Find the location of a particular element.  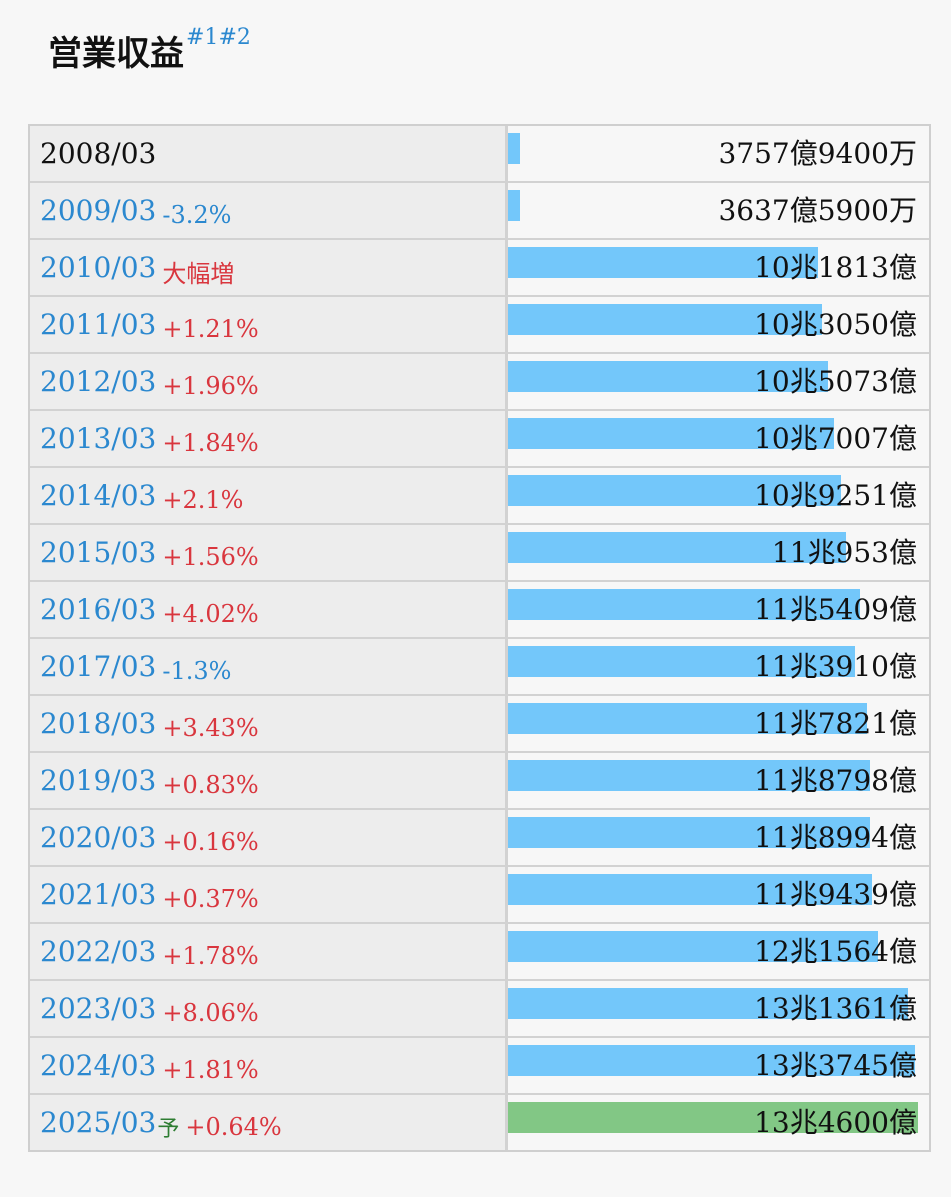

value-label: 11兆8994億 is located at coordinates (835, 837).